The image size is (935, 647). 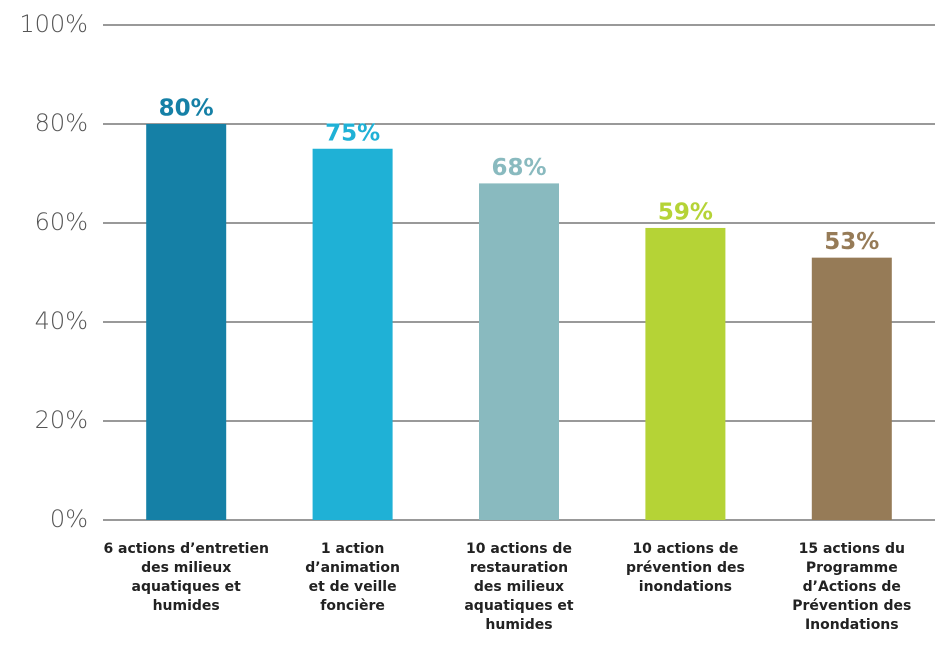 I want to click on value-label: 53%, so click(x=851, y=242).